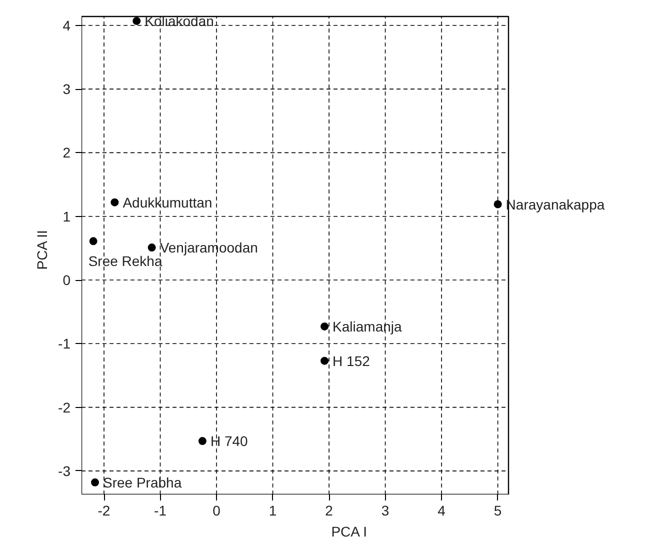 This screenshot has height=551, width=657. I want to click on annotation: Adukkumuttan, so click(167, 202).